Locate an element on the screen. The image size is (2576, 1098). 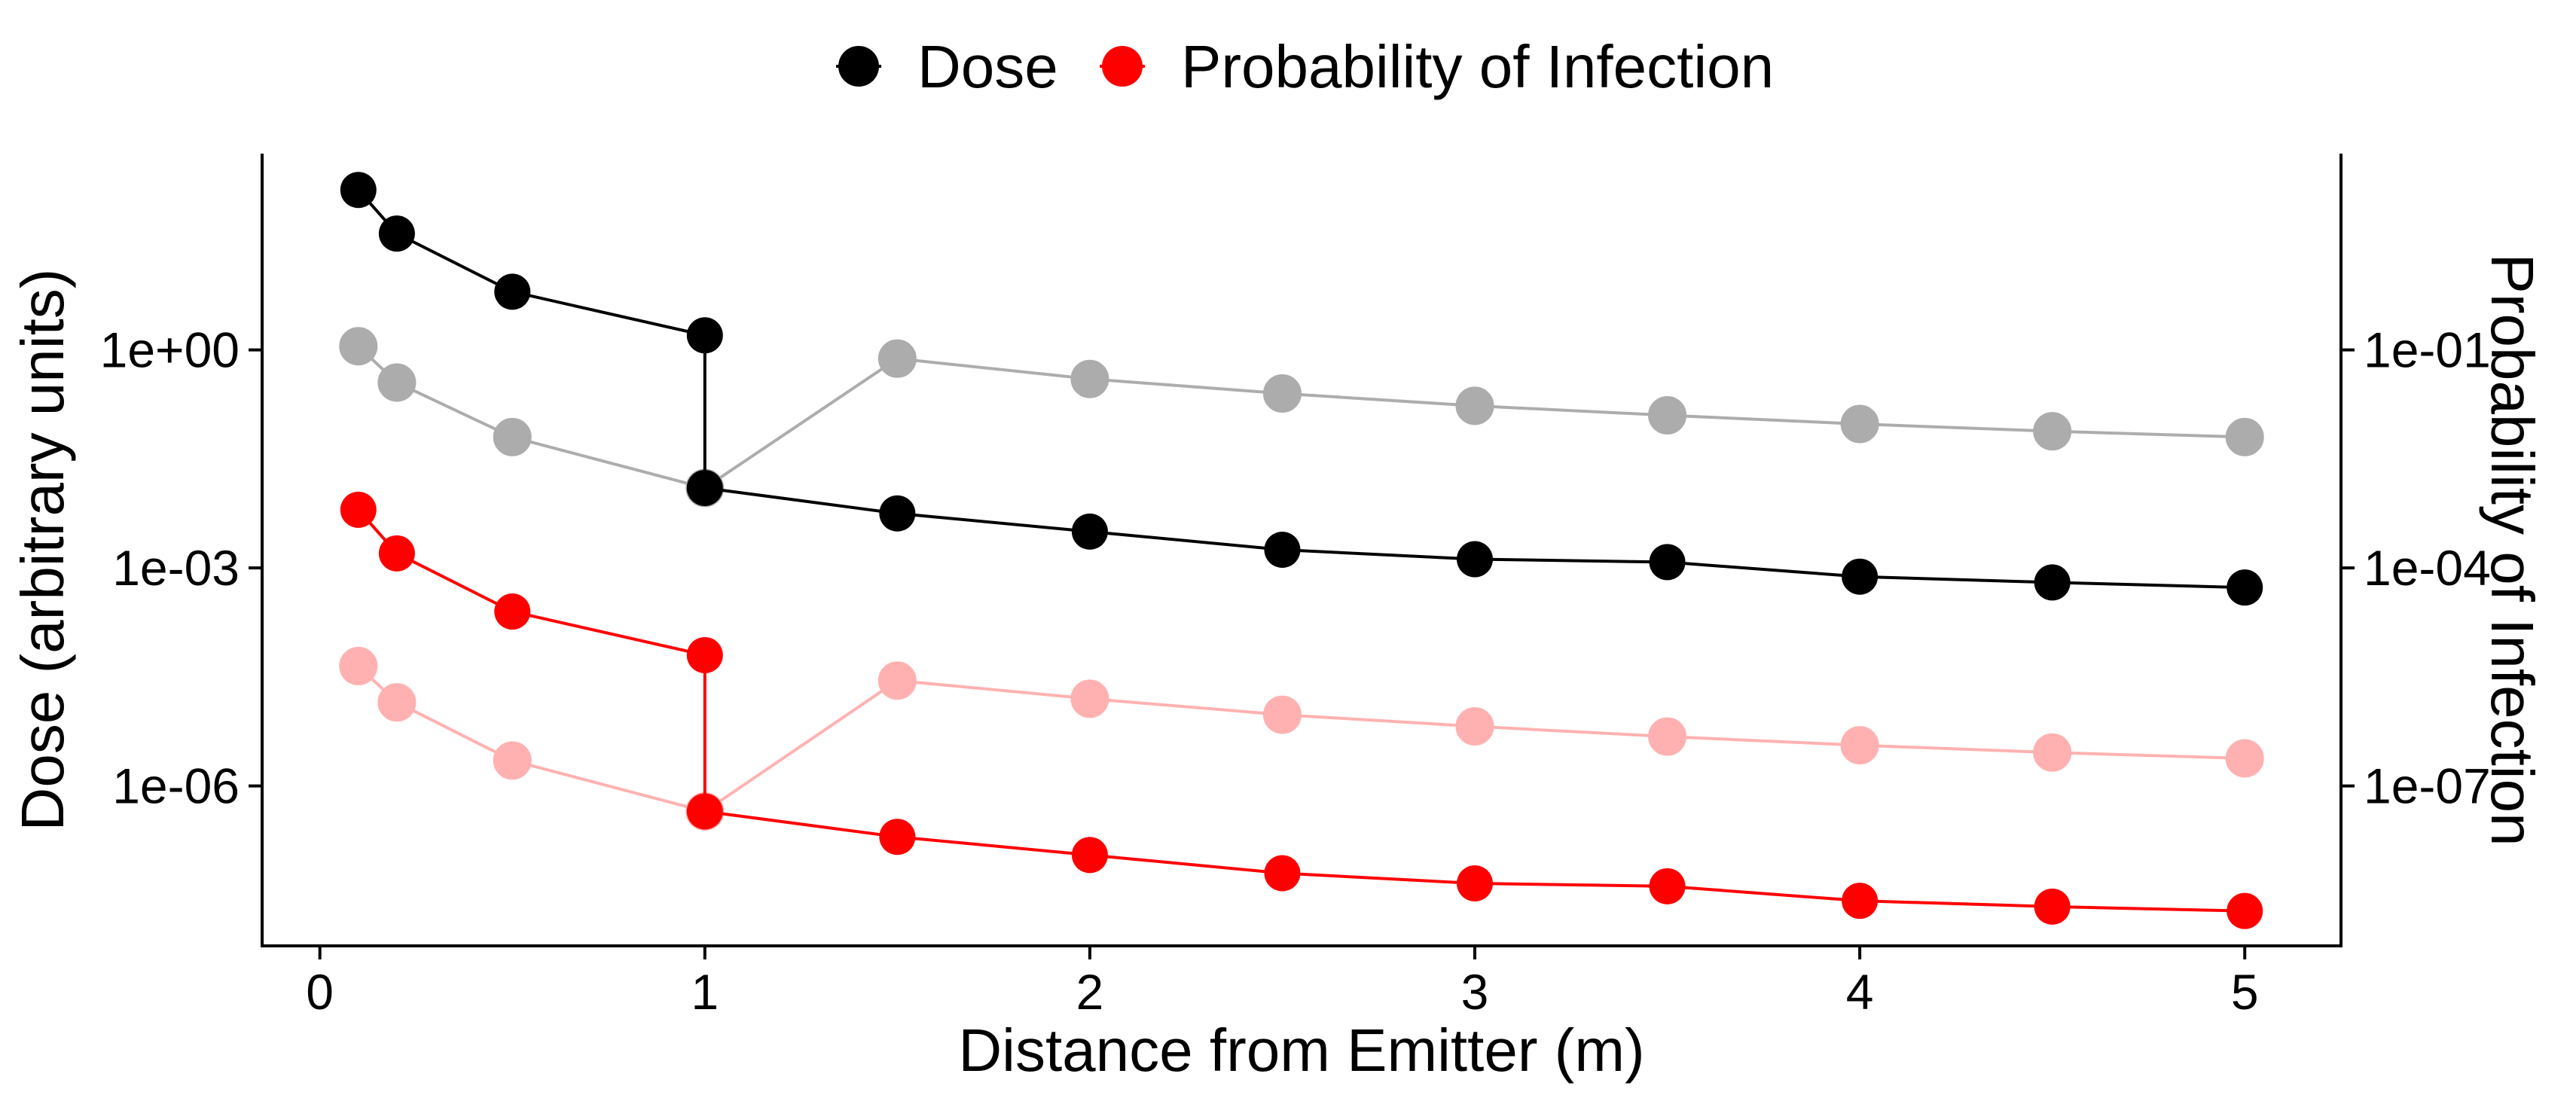
y-ticks-left: 1e+00 1e-03 1e-06 is located at coordinates (181, 568).